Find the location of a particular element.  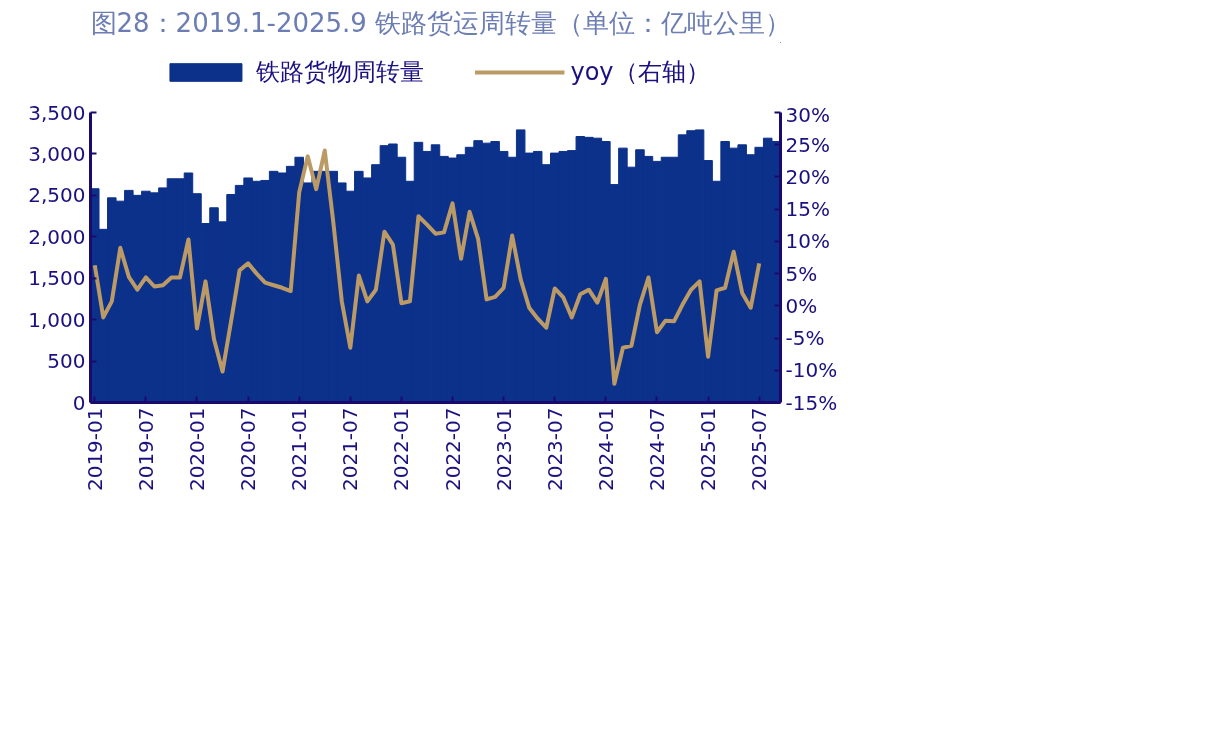

x-tick-label: 2024-07 is located at coordinates (656, 449).